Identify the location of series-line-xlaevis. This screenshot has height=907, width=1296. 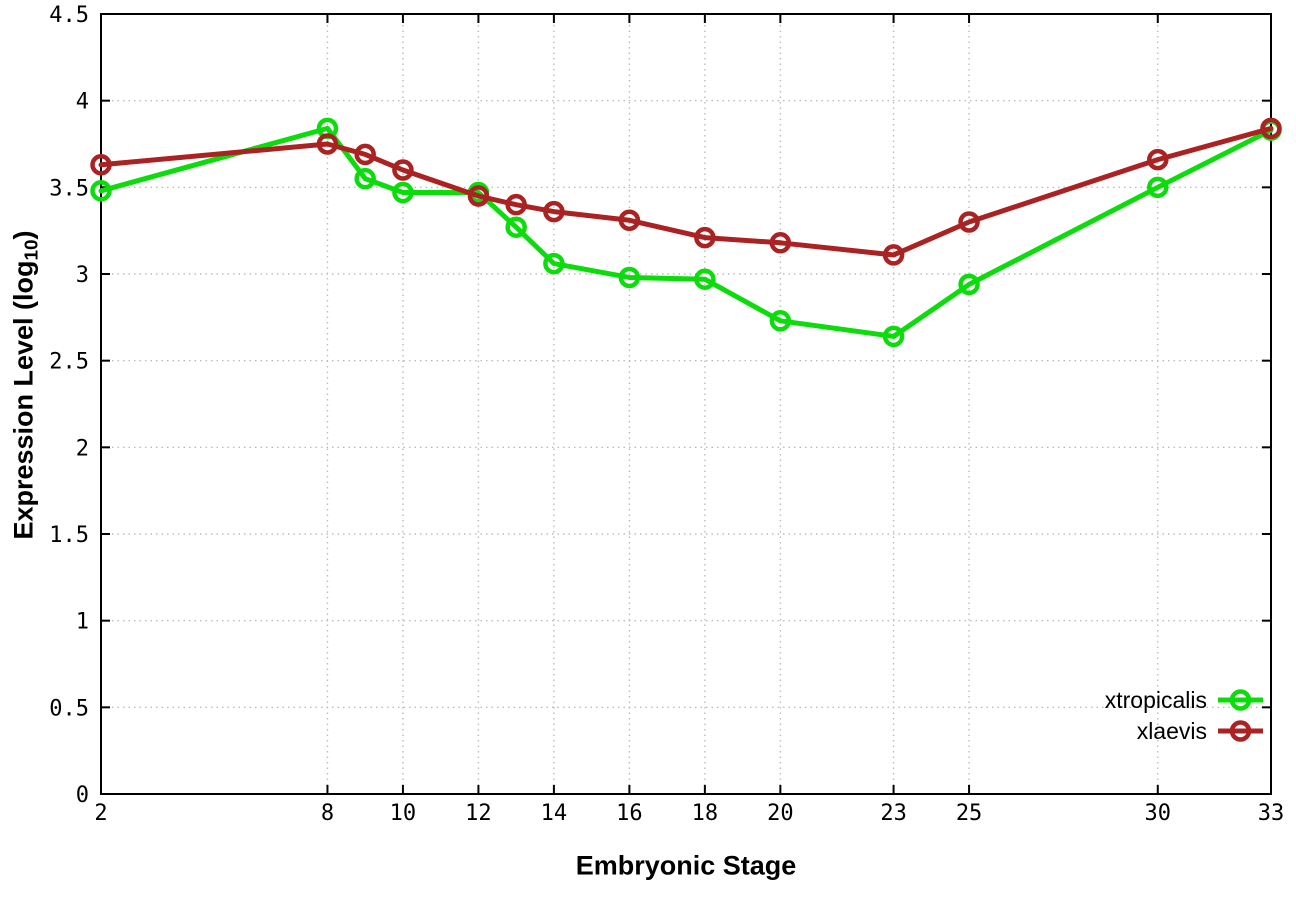
(686, 191).